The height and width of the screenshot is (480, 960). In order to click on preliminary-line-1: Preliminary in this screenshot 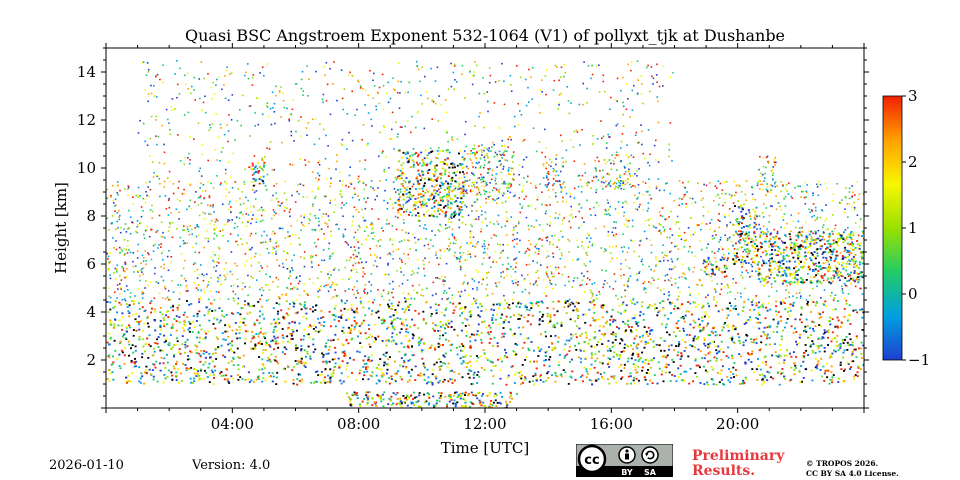, I will do `click(738, 456)`.